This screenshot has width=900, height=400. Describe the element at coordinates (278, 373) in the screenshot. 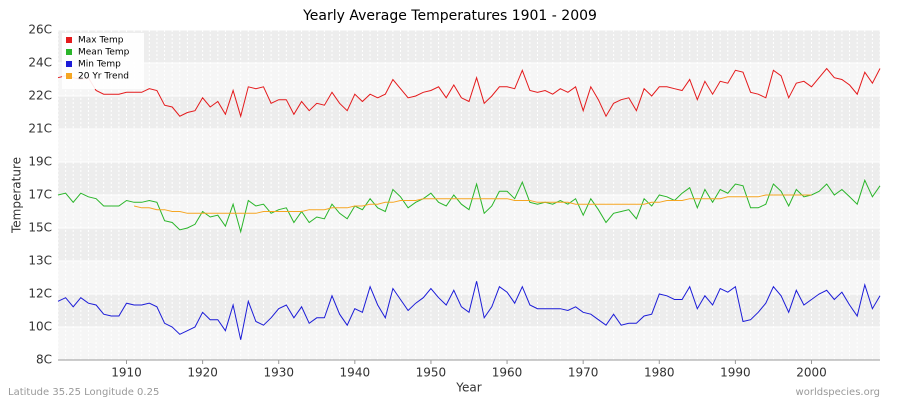

I see `x-tick-label: 1930` at that location.